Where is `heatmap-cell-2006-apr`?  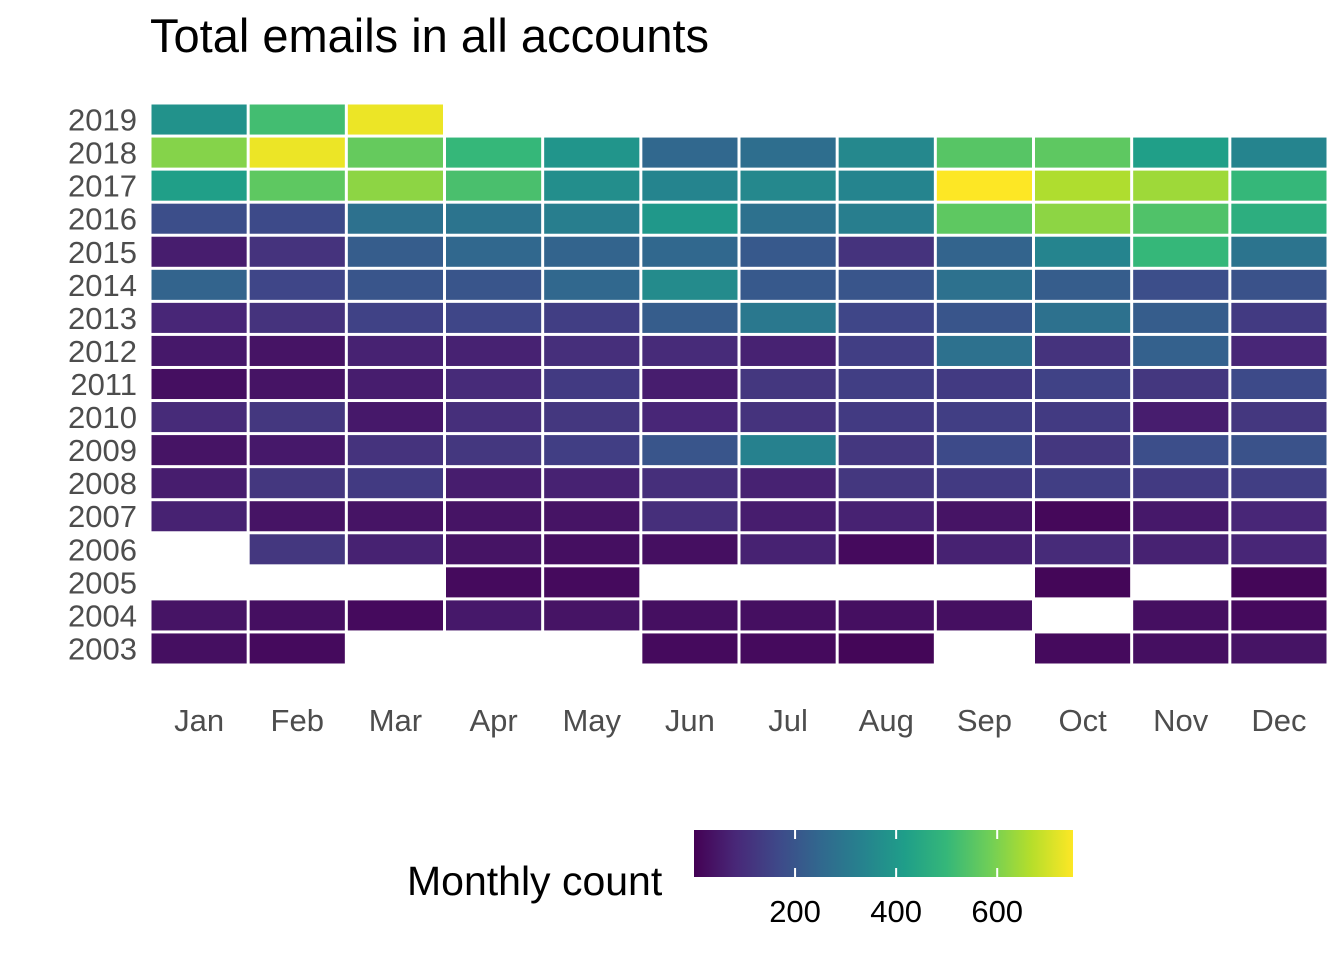 heatmap-cell-2006-apr is located at coordinates (494, 549).